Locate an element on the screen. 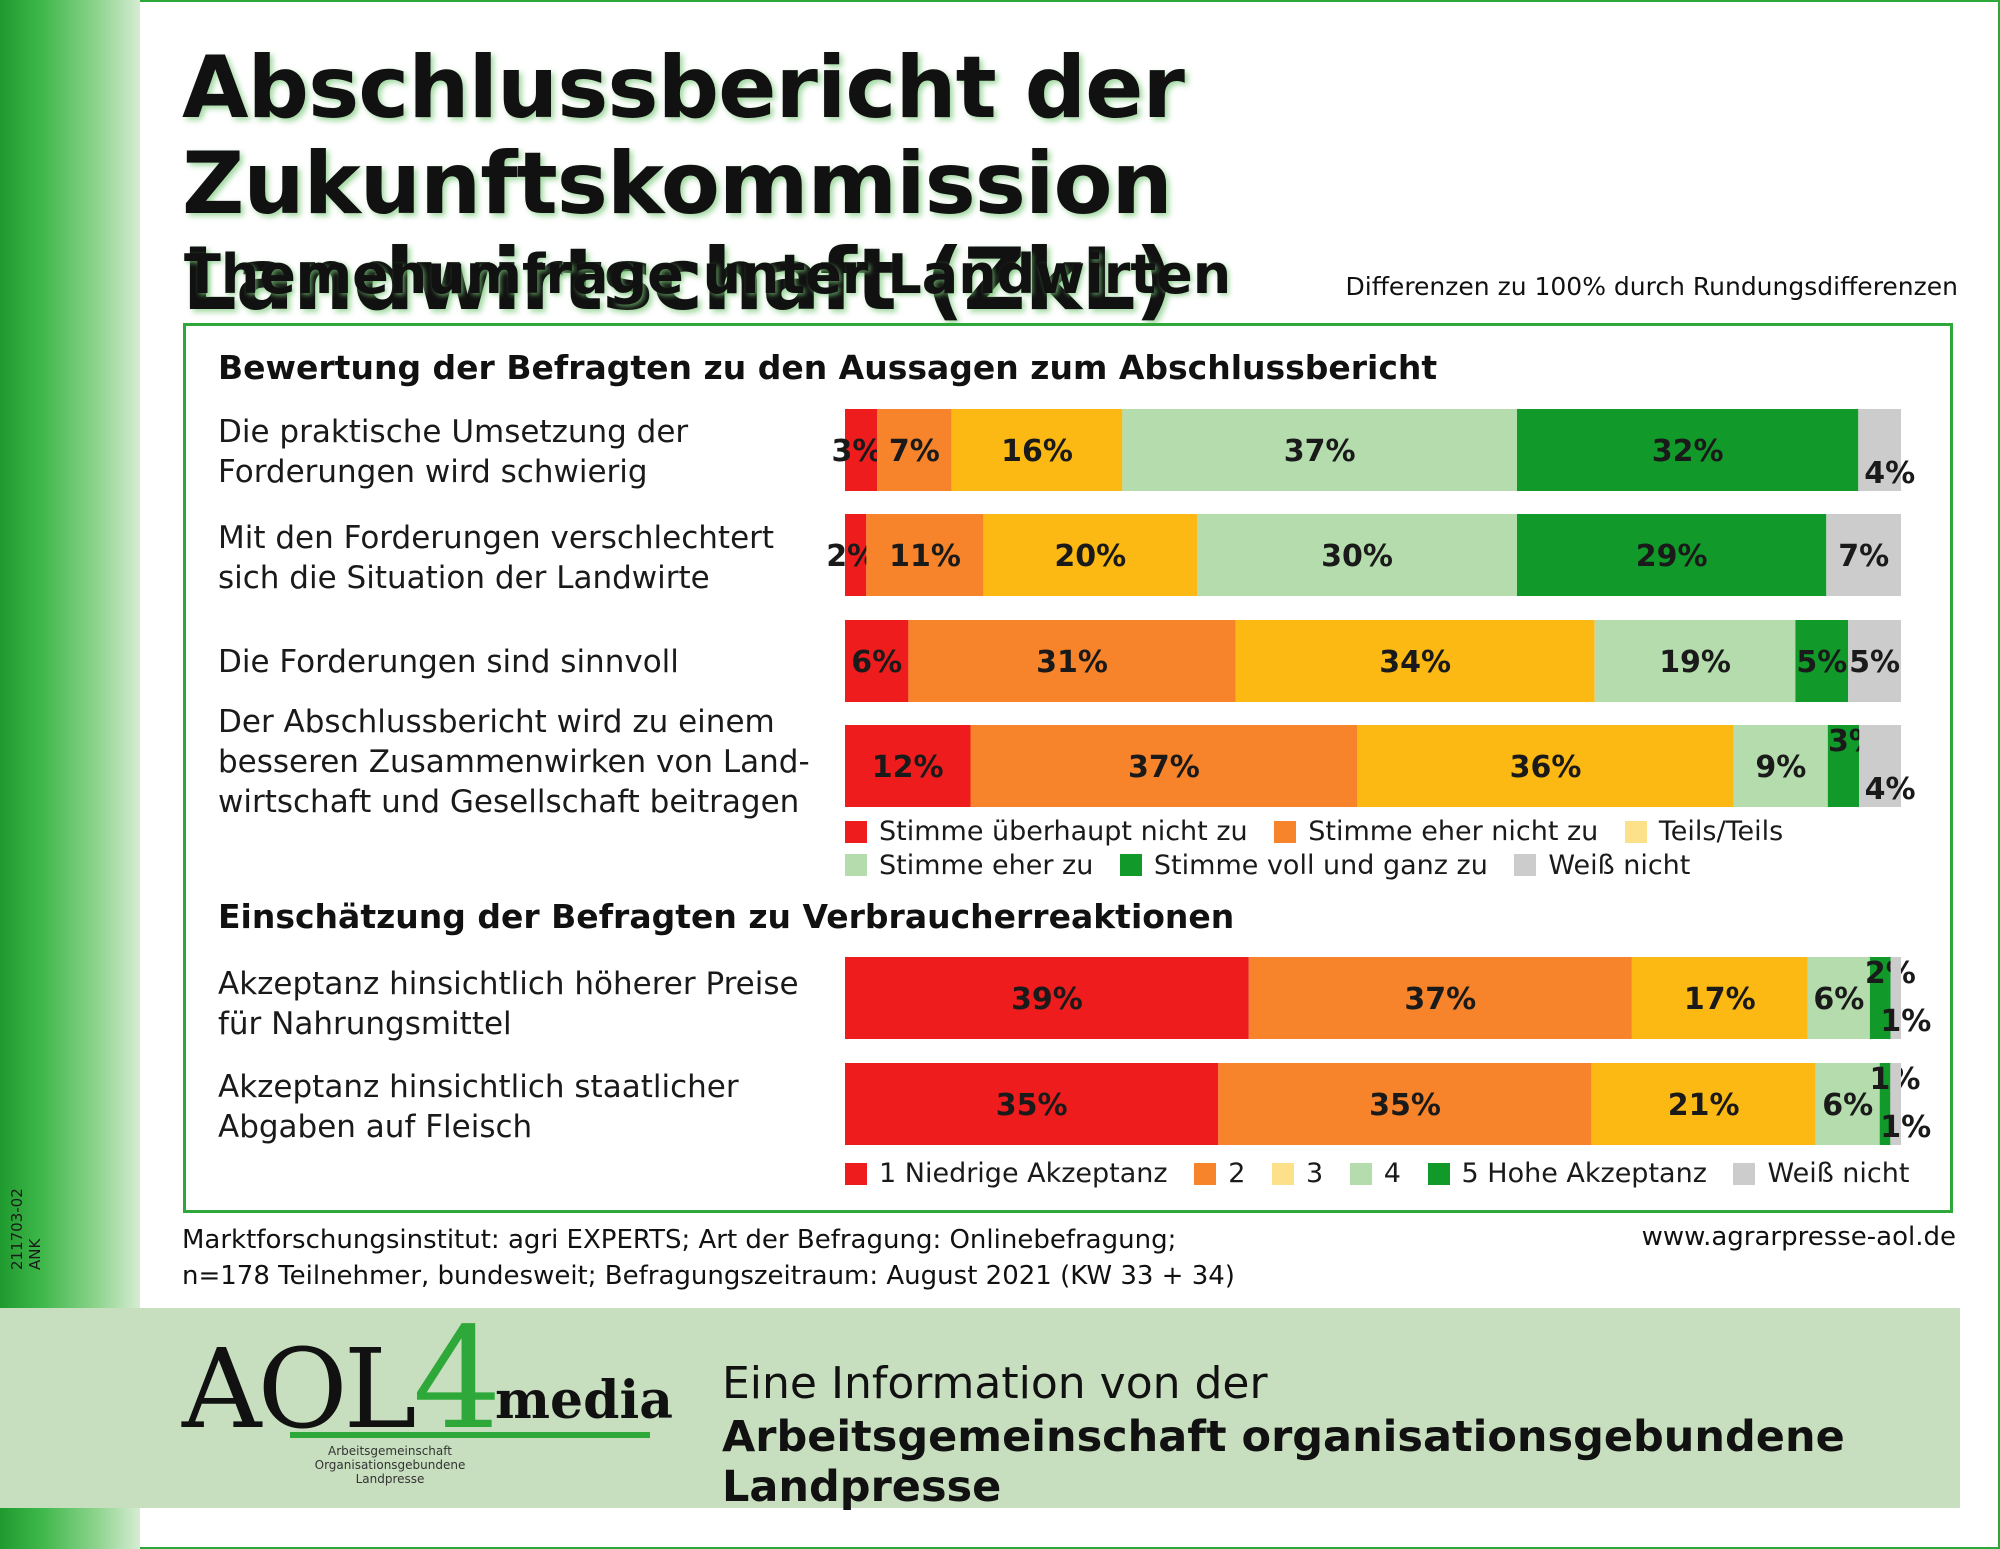 Image resolution: width=2000 pixels, height=1549 pixels. legend-label: Teils/Teils is located at coordinates (1721, 831).